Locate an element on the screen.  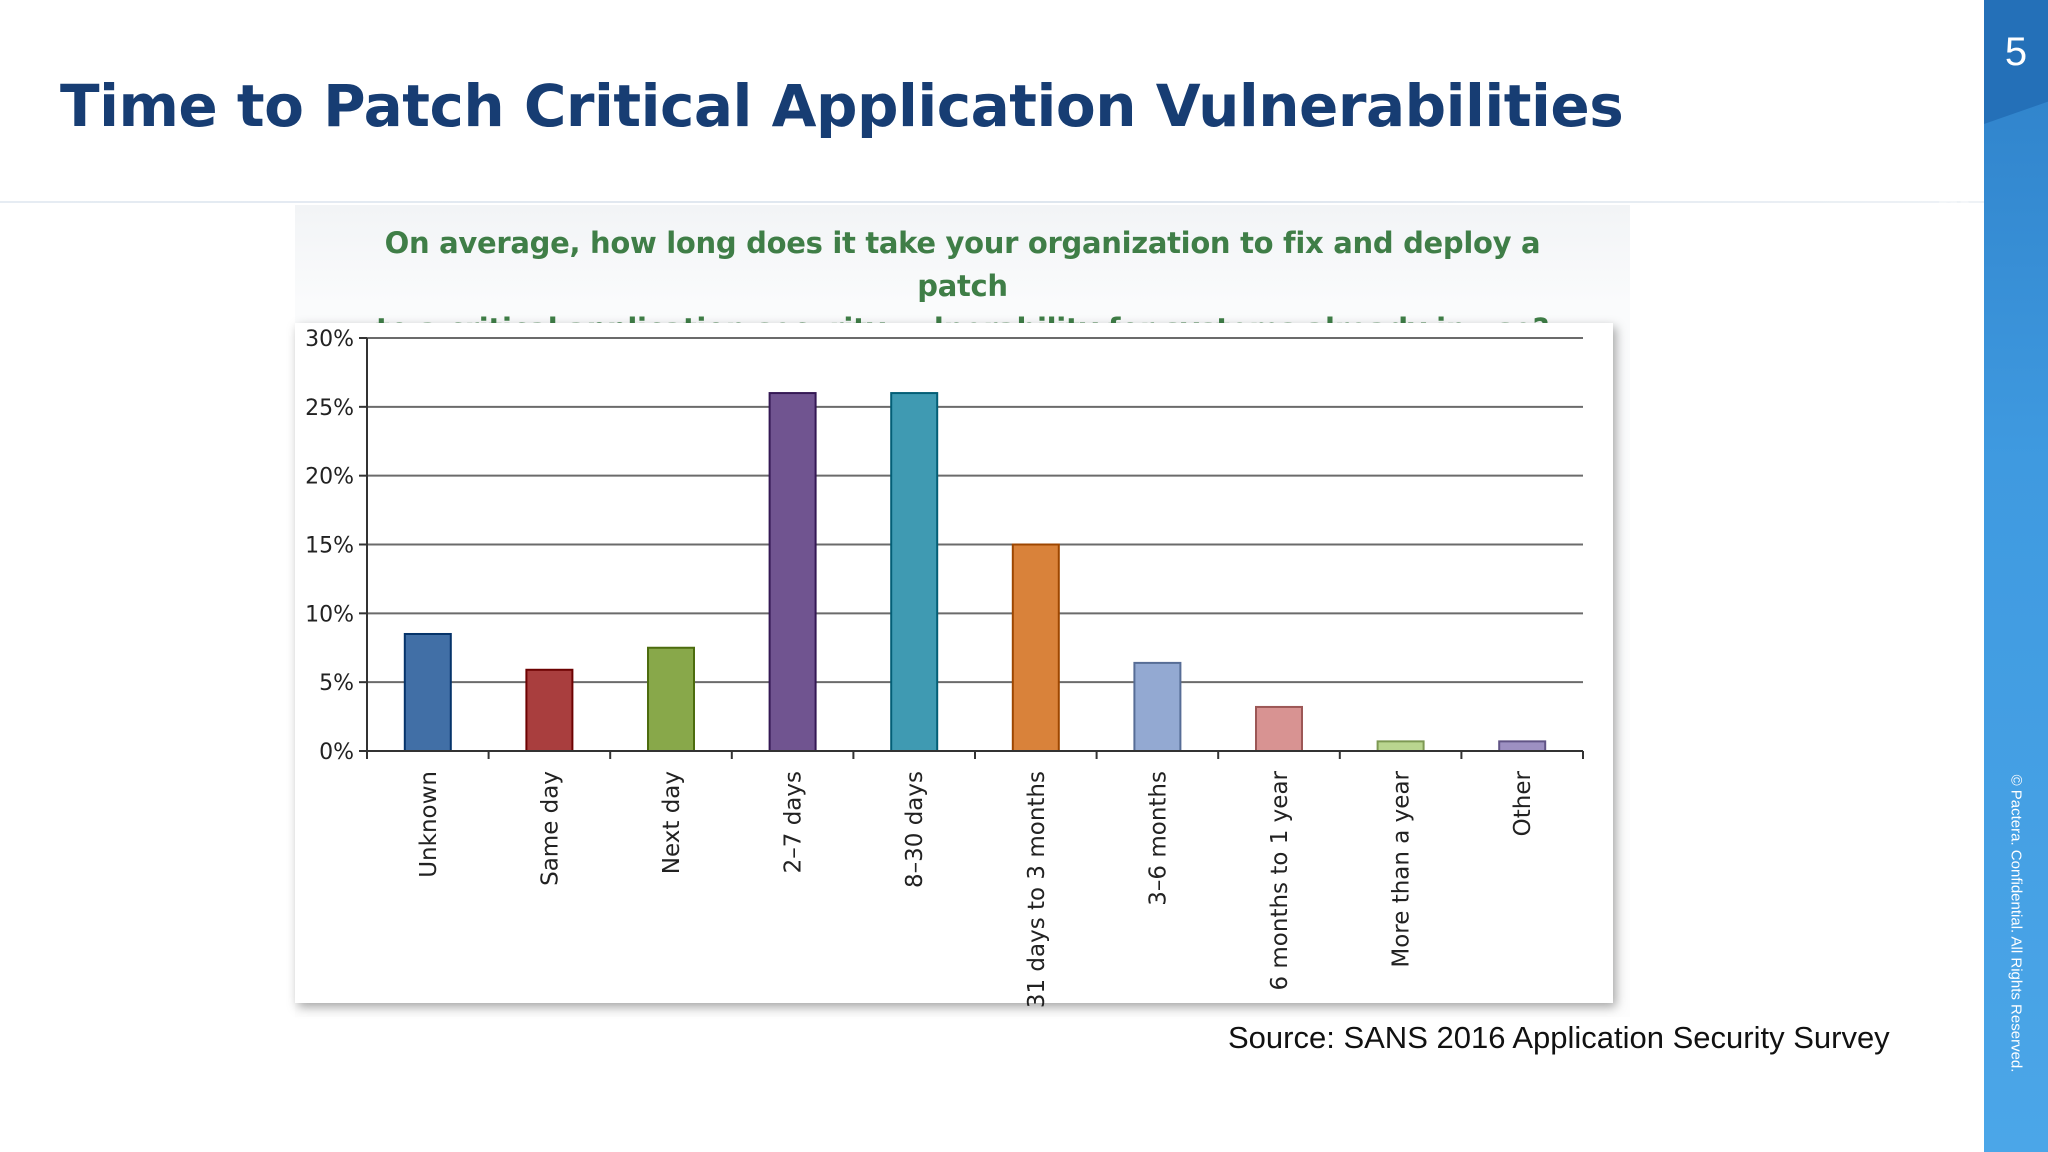
x-category-label: Other is located at coordinates (1523, 803).